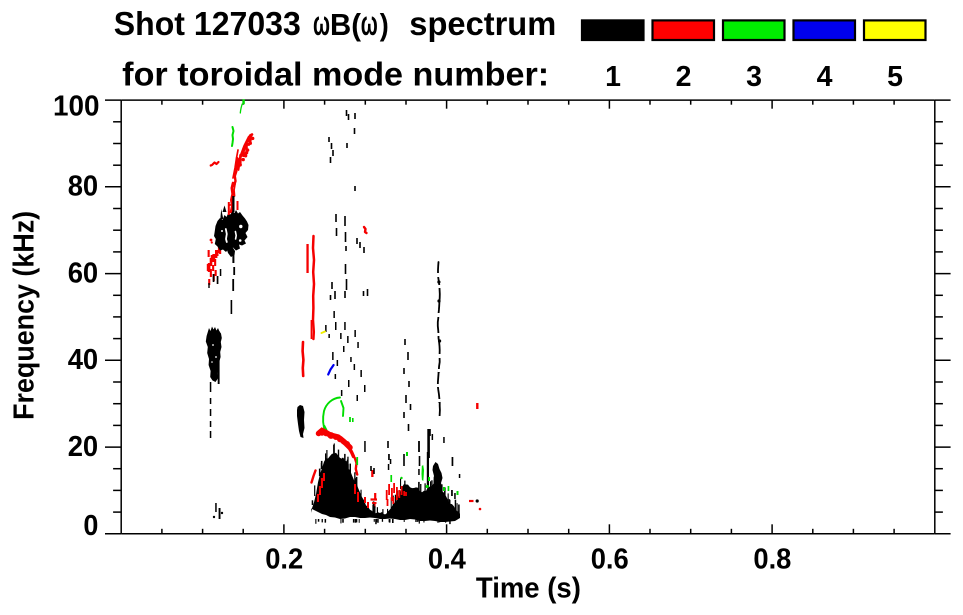  What do you see at coordinates (684, 77) in the screenshot?
I see `svg-text: 2` at bounding box center [684, 77].